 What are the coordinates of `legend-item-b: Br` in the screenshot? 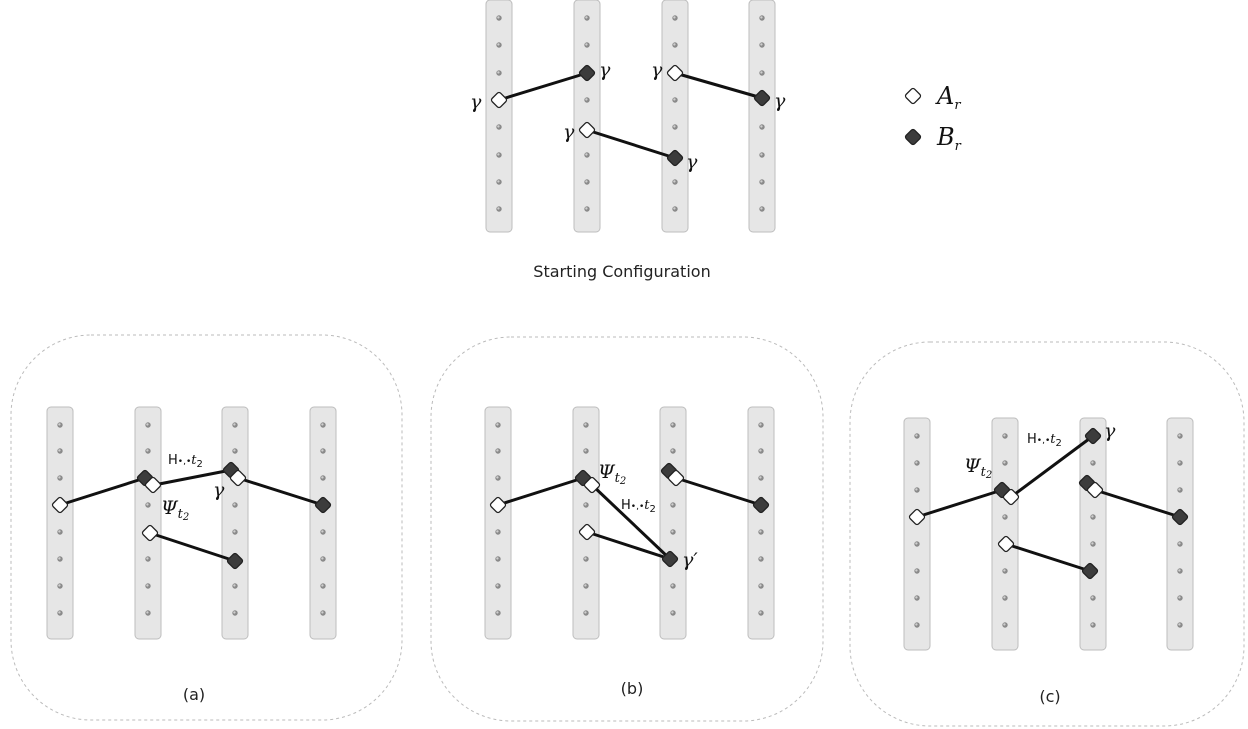 It's located at (933, 138).